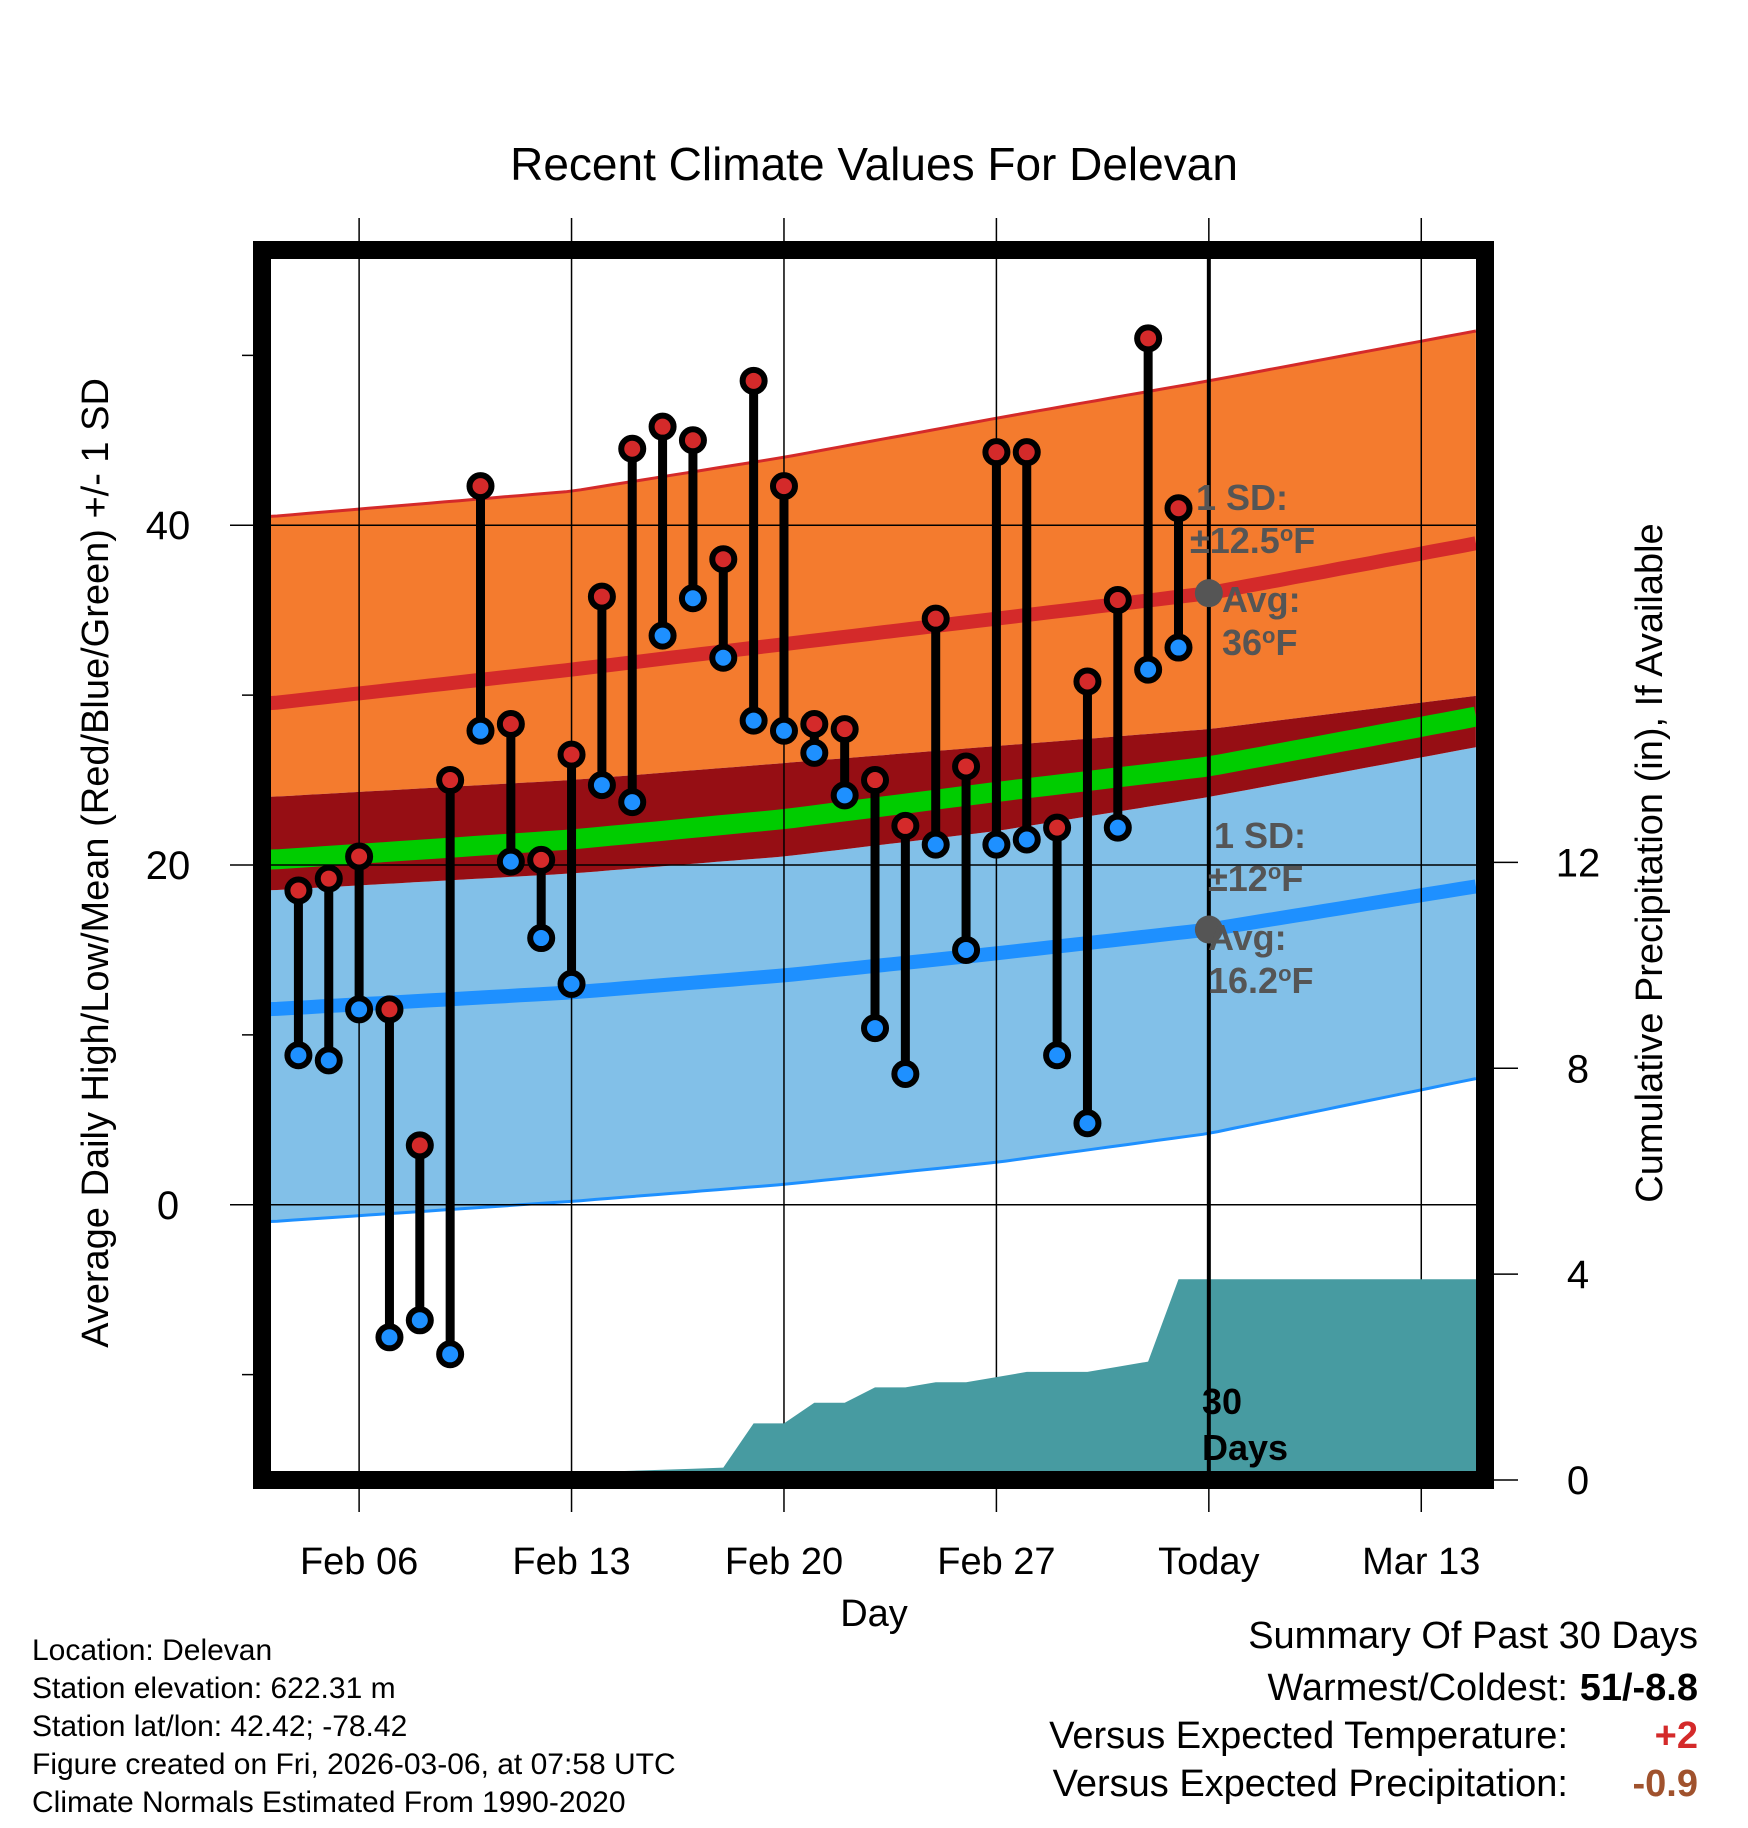 Image resolution: width=1748 pixels, height=1828 pixels. Describe the element at coordinates (1208, 929) in the screenshot. I see `low-avg-marker` at that location.